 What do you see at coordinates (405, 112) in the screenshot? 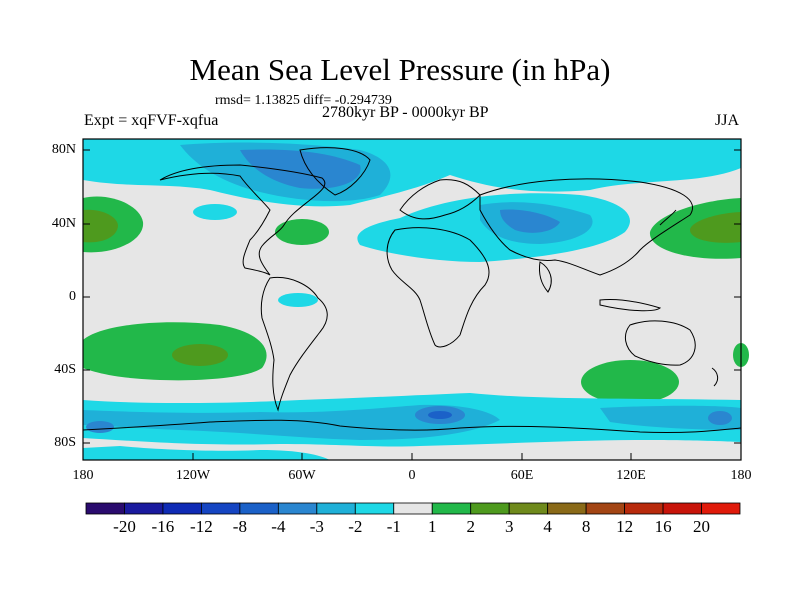
I see `period-label: 2780kyr BP - 0000kyr BP` at bounding box center [405, 112].